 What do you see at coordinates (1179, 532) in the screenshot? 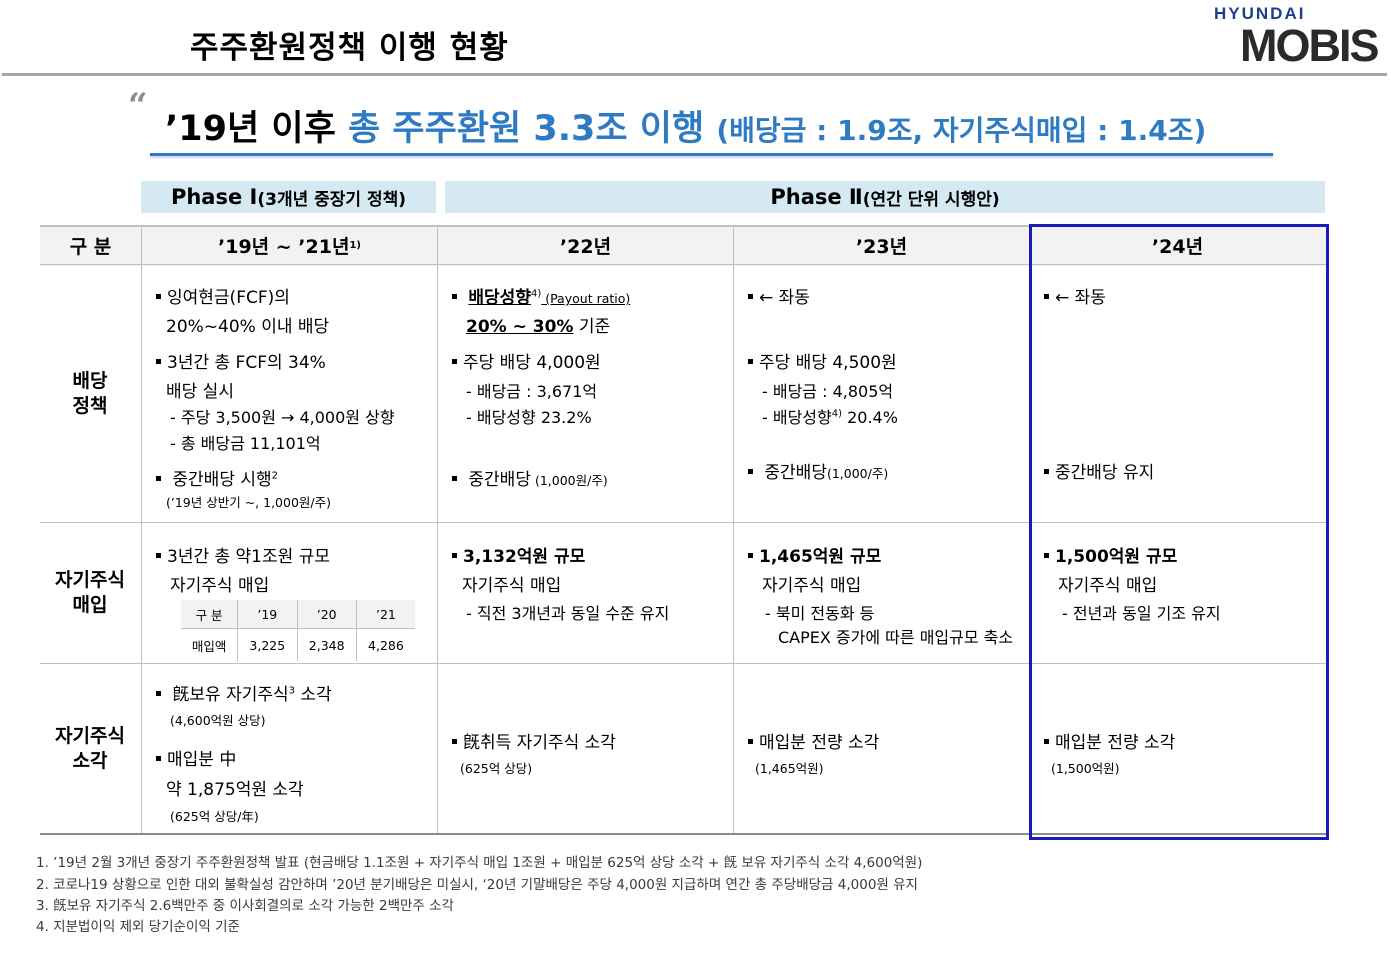
I see `highlight-2024-box` at bounding box center [1179, 532].